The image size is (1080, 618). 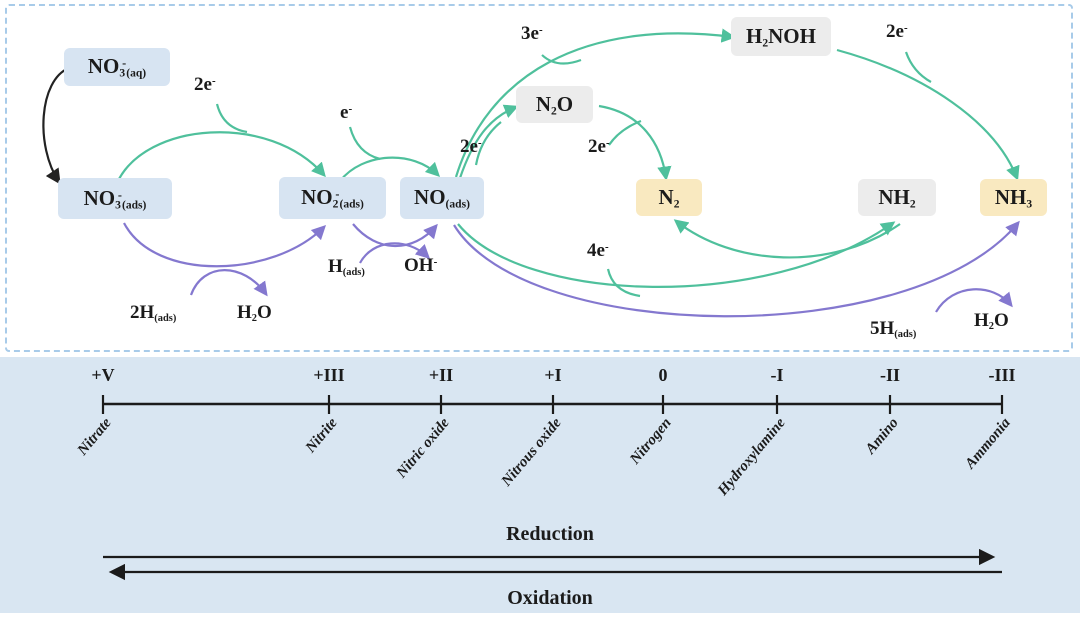 I want to click on species-formula: NH2, so click(x=897, y=197).